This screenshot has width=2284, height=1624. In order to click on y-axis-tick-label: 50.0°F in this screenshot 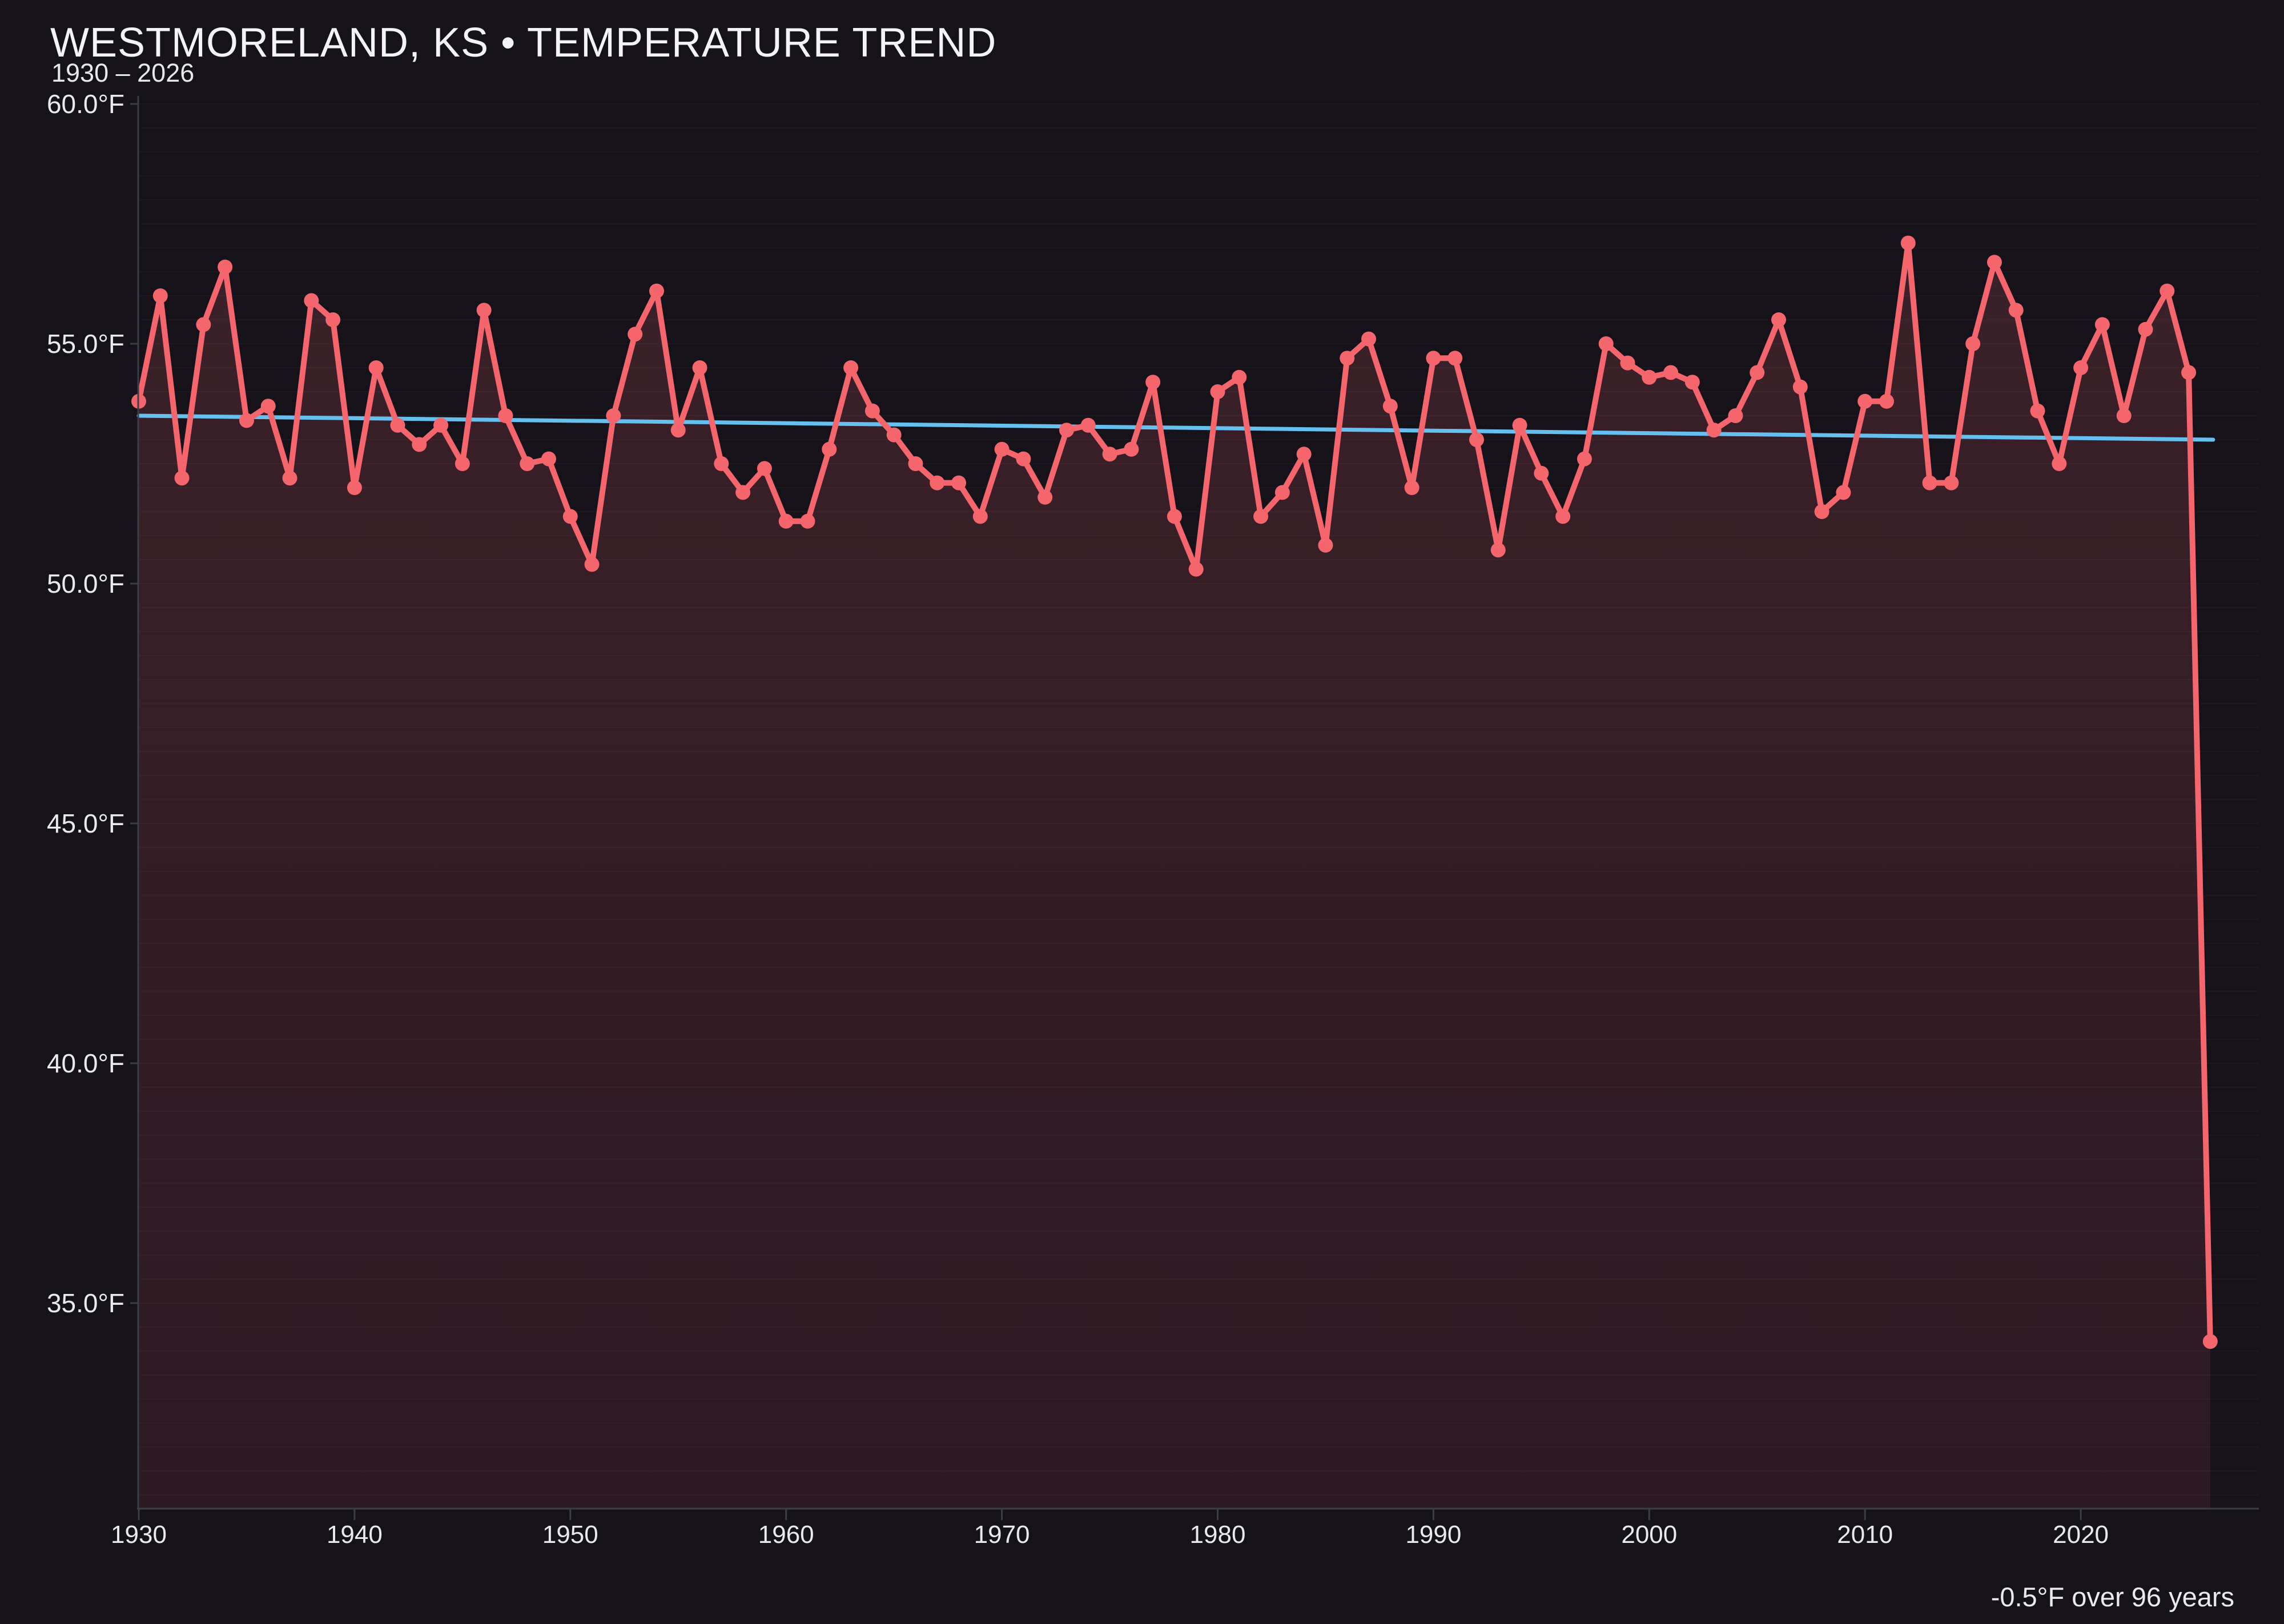, I will do `click(85, 583)`.